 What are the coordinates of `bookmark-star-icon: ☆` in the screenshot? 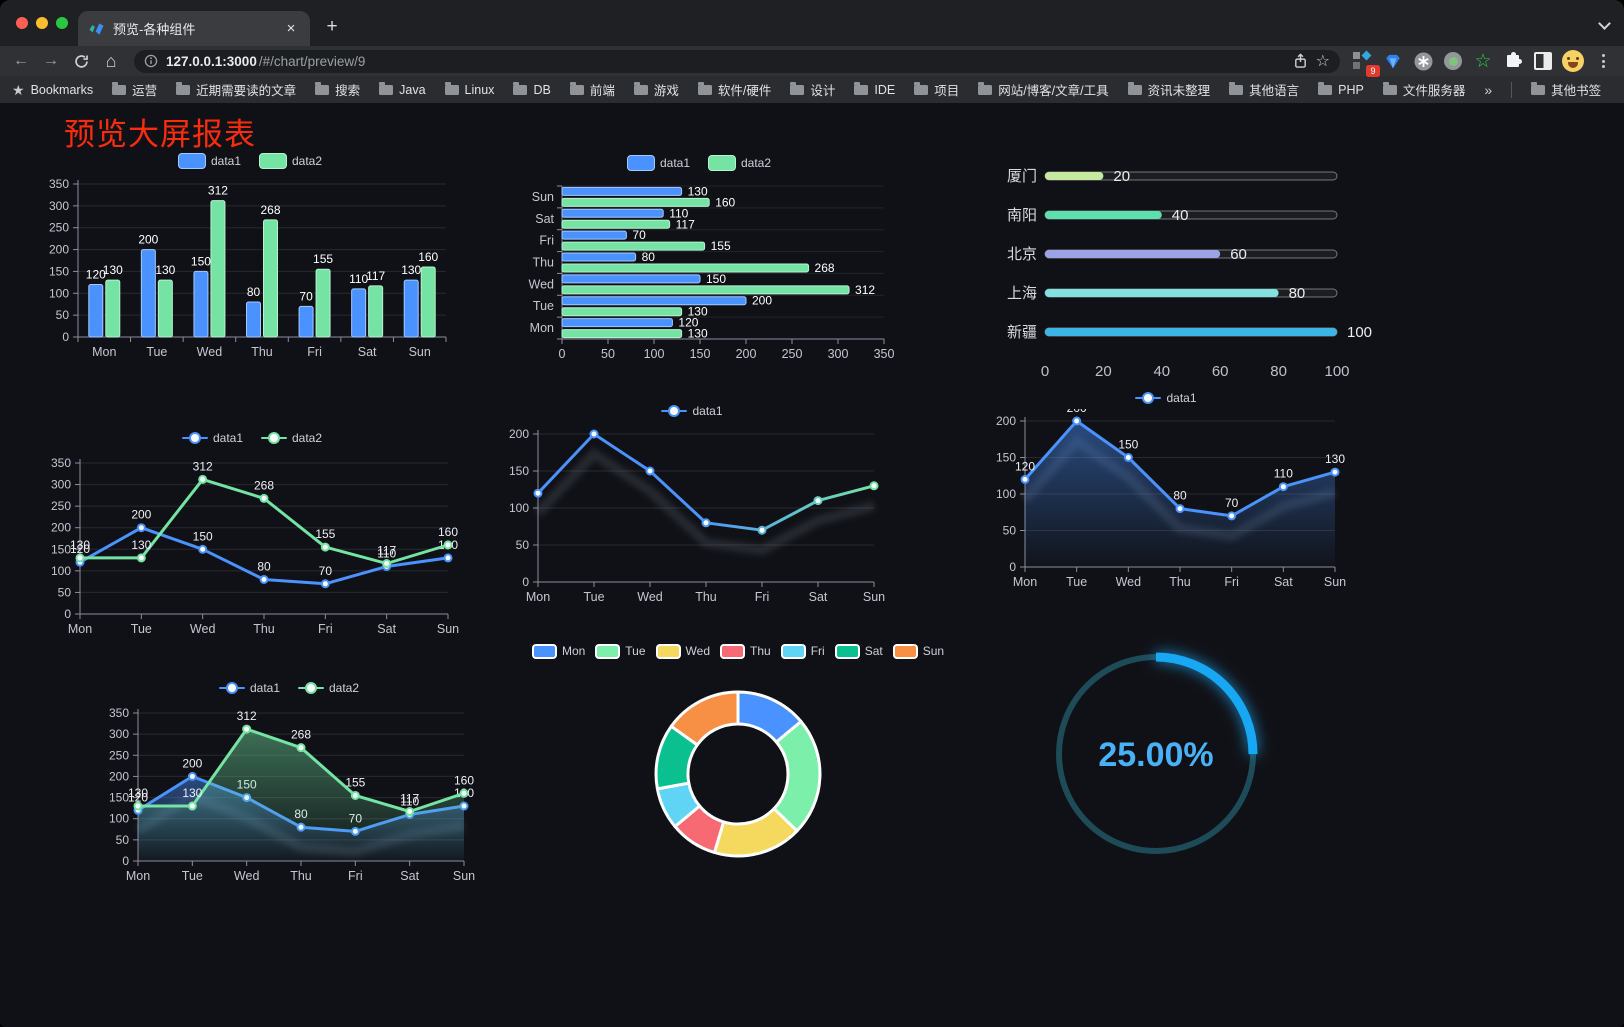 It's located at (1322, 61).